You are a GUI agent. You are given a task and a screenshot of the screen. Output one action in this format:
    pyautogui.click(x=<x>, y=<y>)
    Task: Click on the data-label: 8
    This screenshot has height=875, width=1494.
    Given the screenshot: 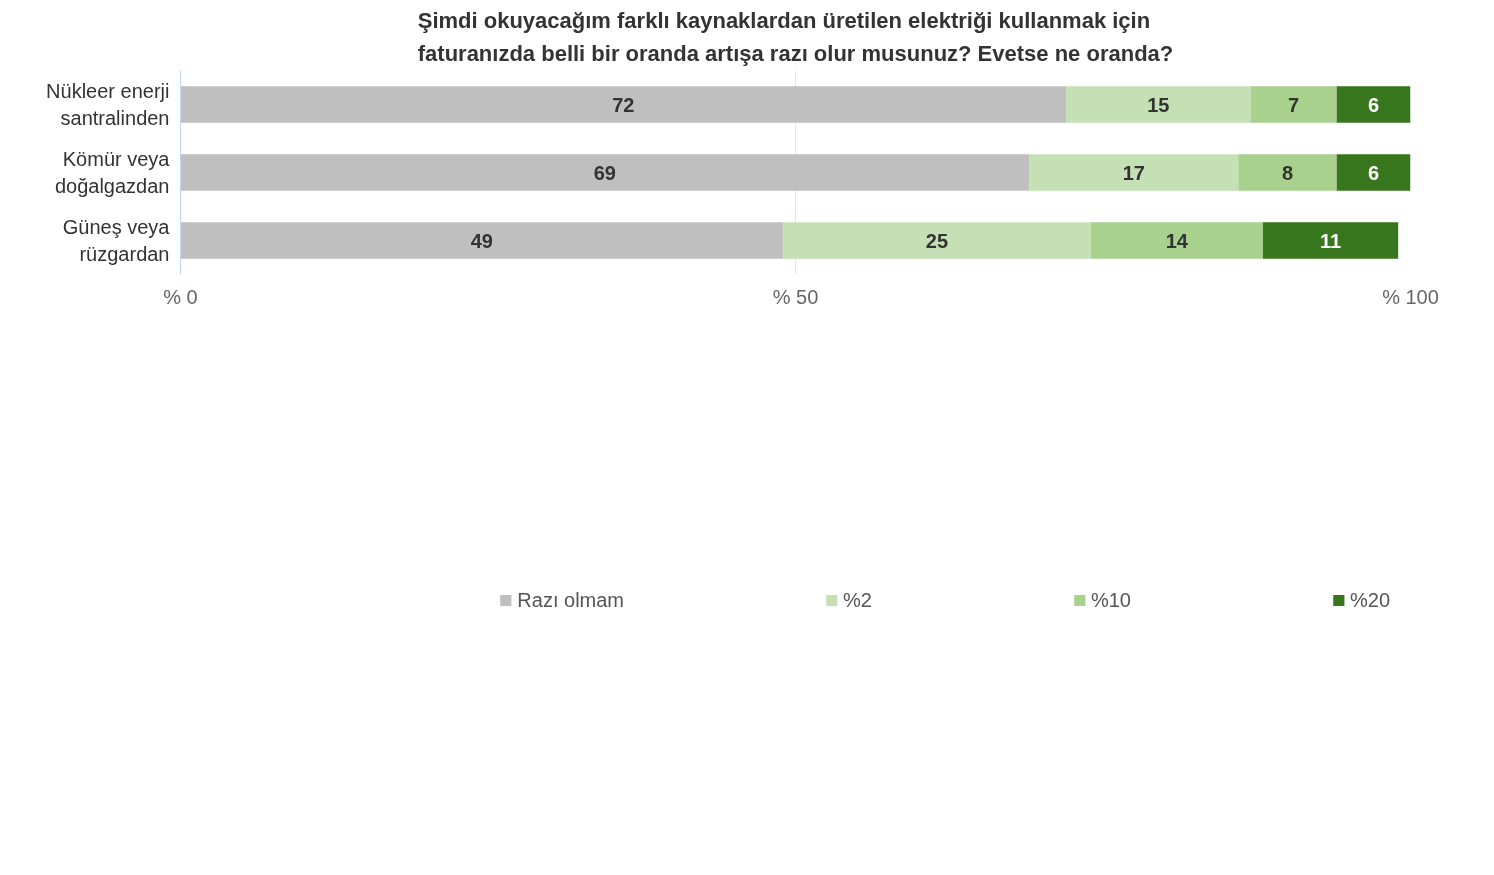 What is the action you would take?
    pyautogui.click(x=1287, y=172)
    